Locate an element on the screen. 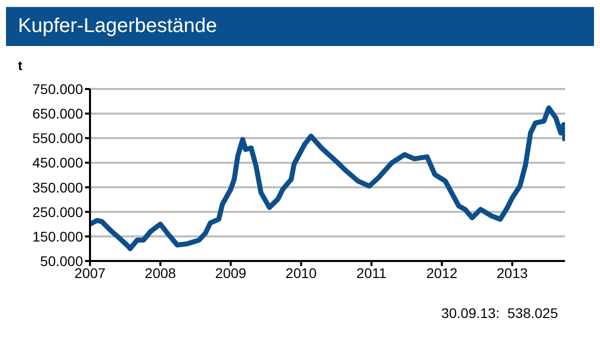 The image size is (600, 344). x-tick-label: 2012 is located at coordinates (442, 272).